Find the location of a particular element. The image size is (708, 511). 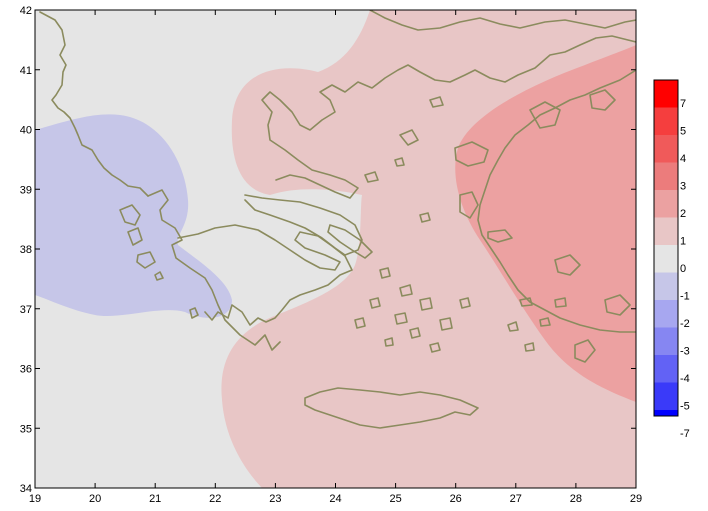

y-tick-label: 38 is located at coordinates (26, 250).